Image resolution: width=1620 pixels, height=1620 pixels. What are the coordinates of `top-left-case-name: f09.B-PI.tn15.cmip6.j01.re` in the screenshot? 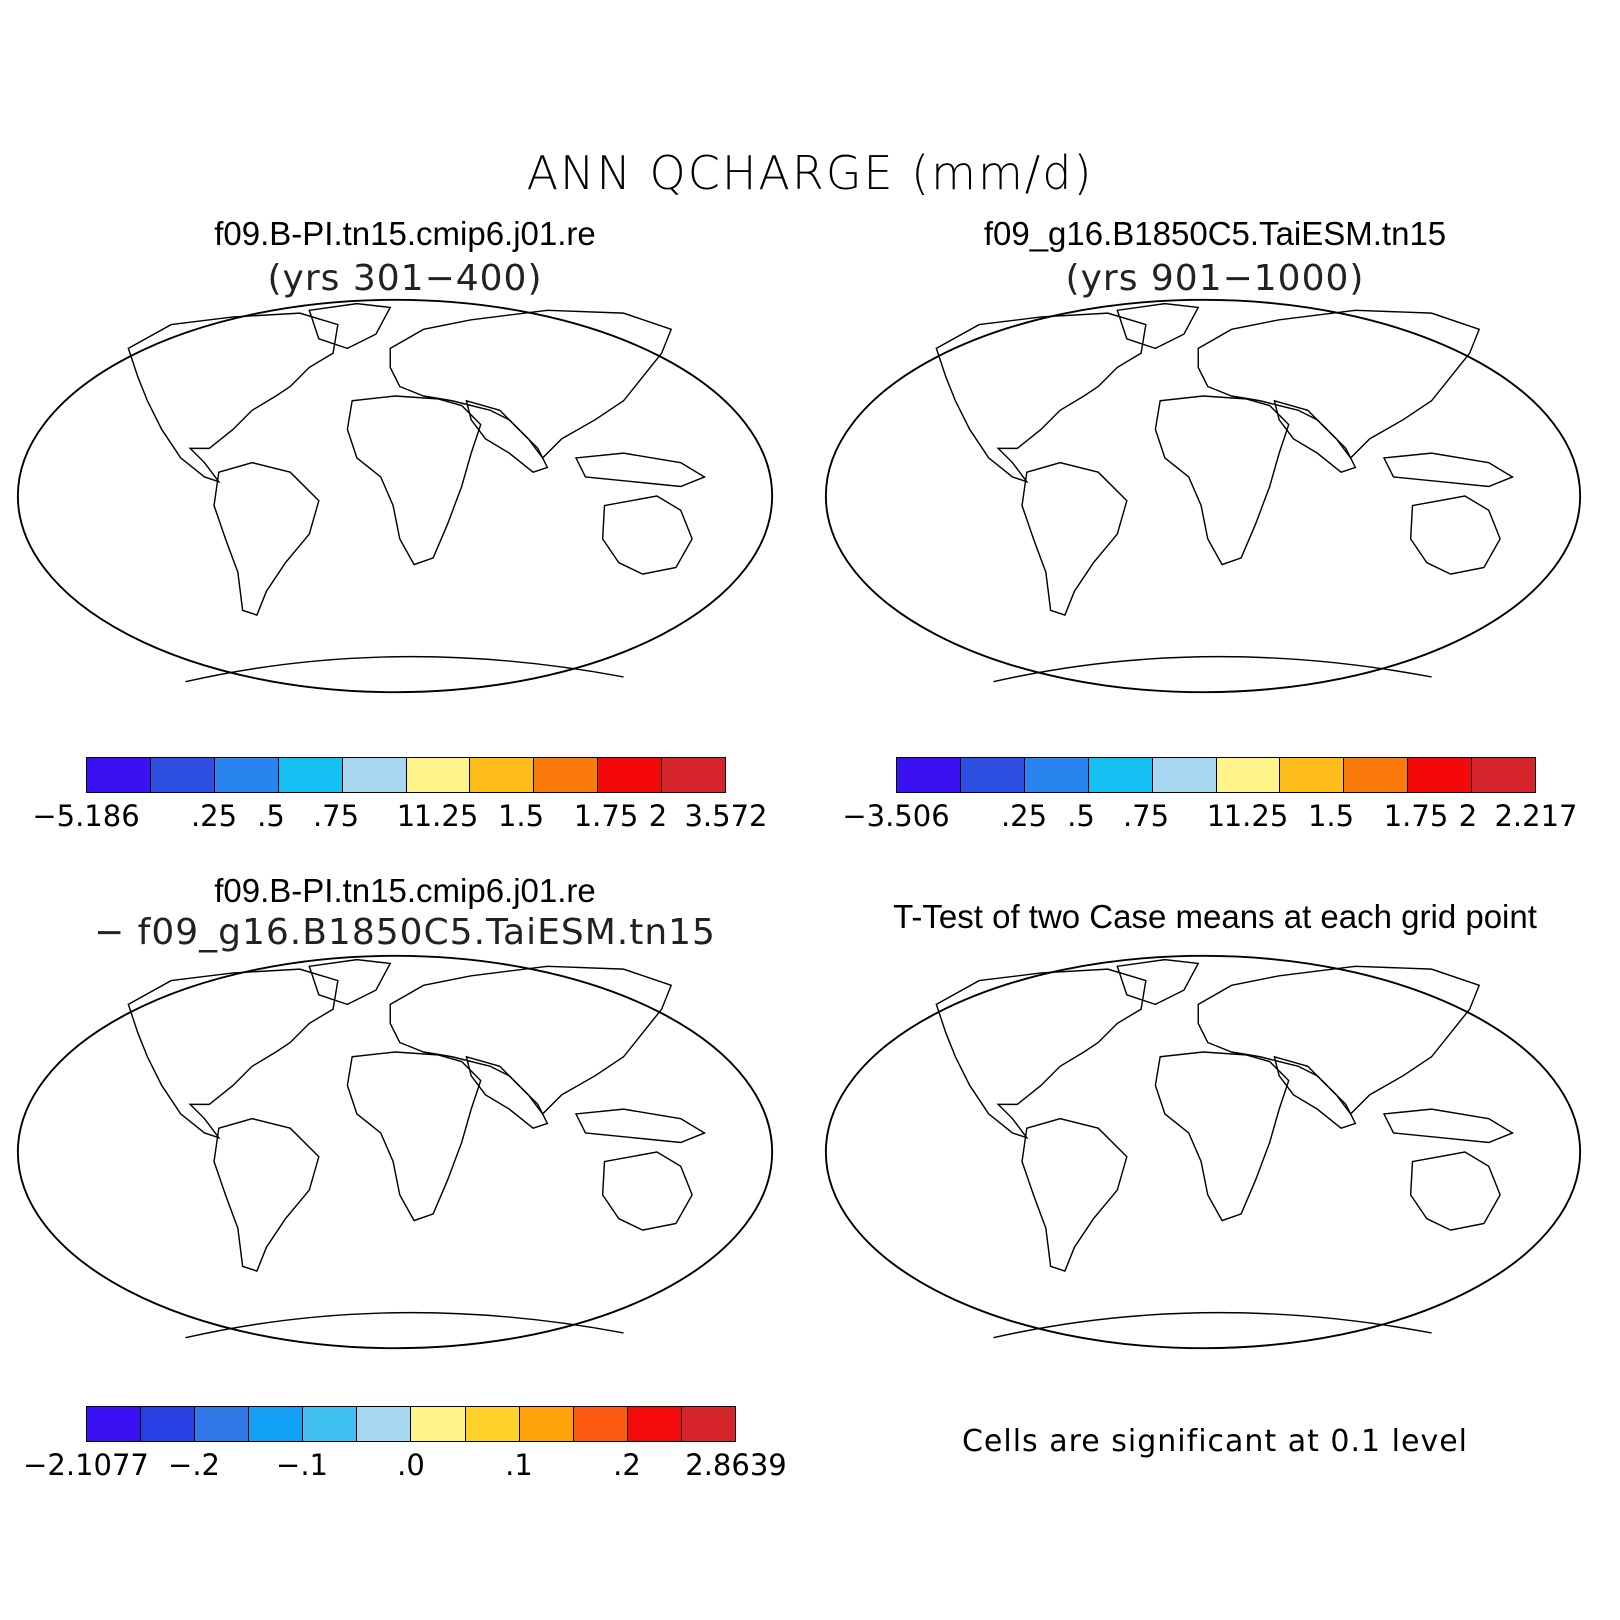 It's located at (405, 233).